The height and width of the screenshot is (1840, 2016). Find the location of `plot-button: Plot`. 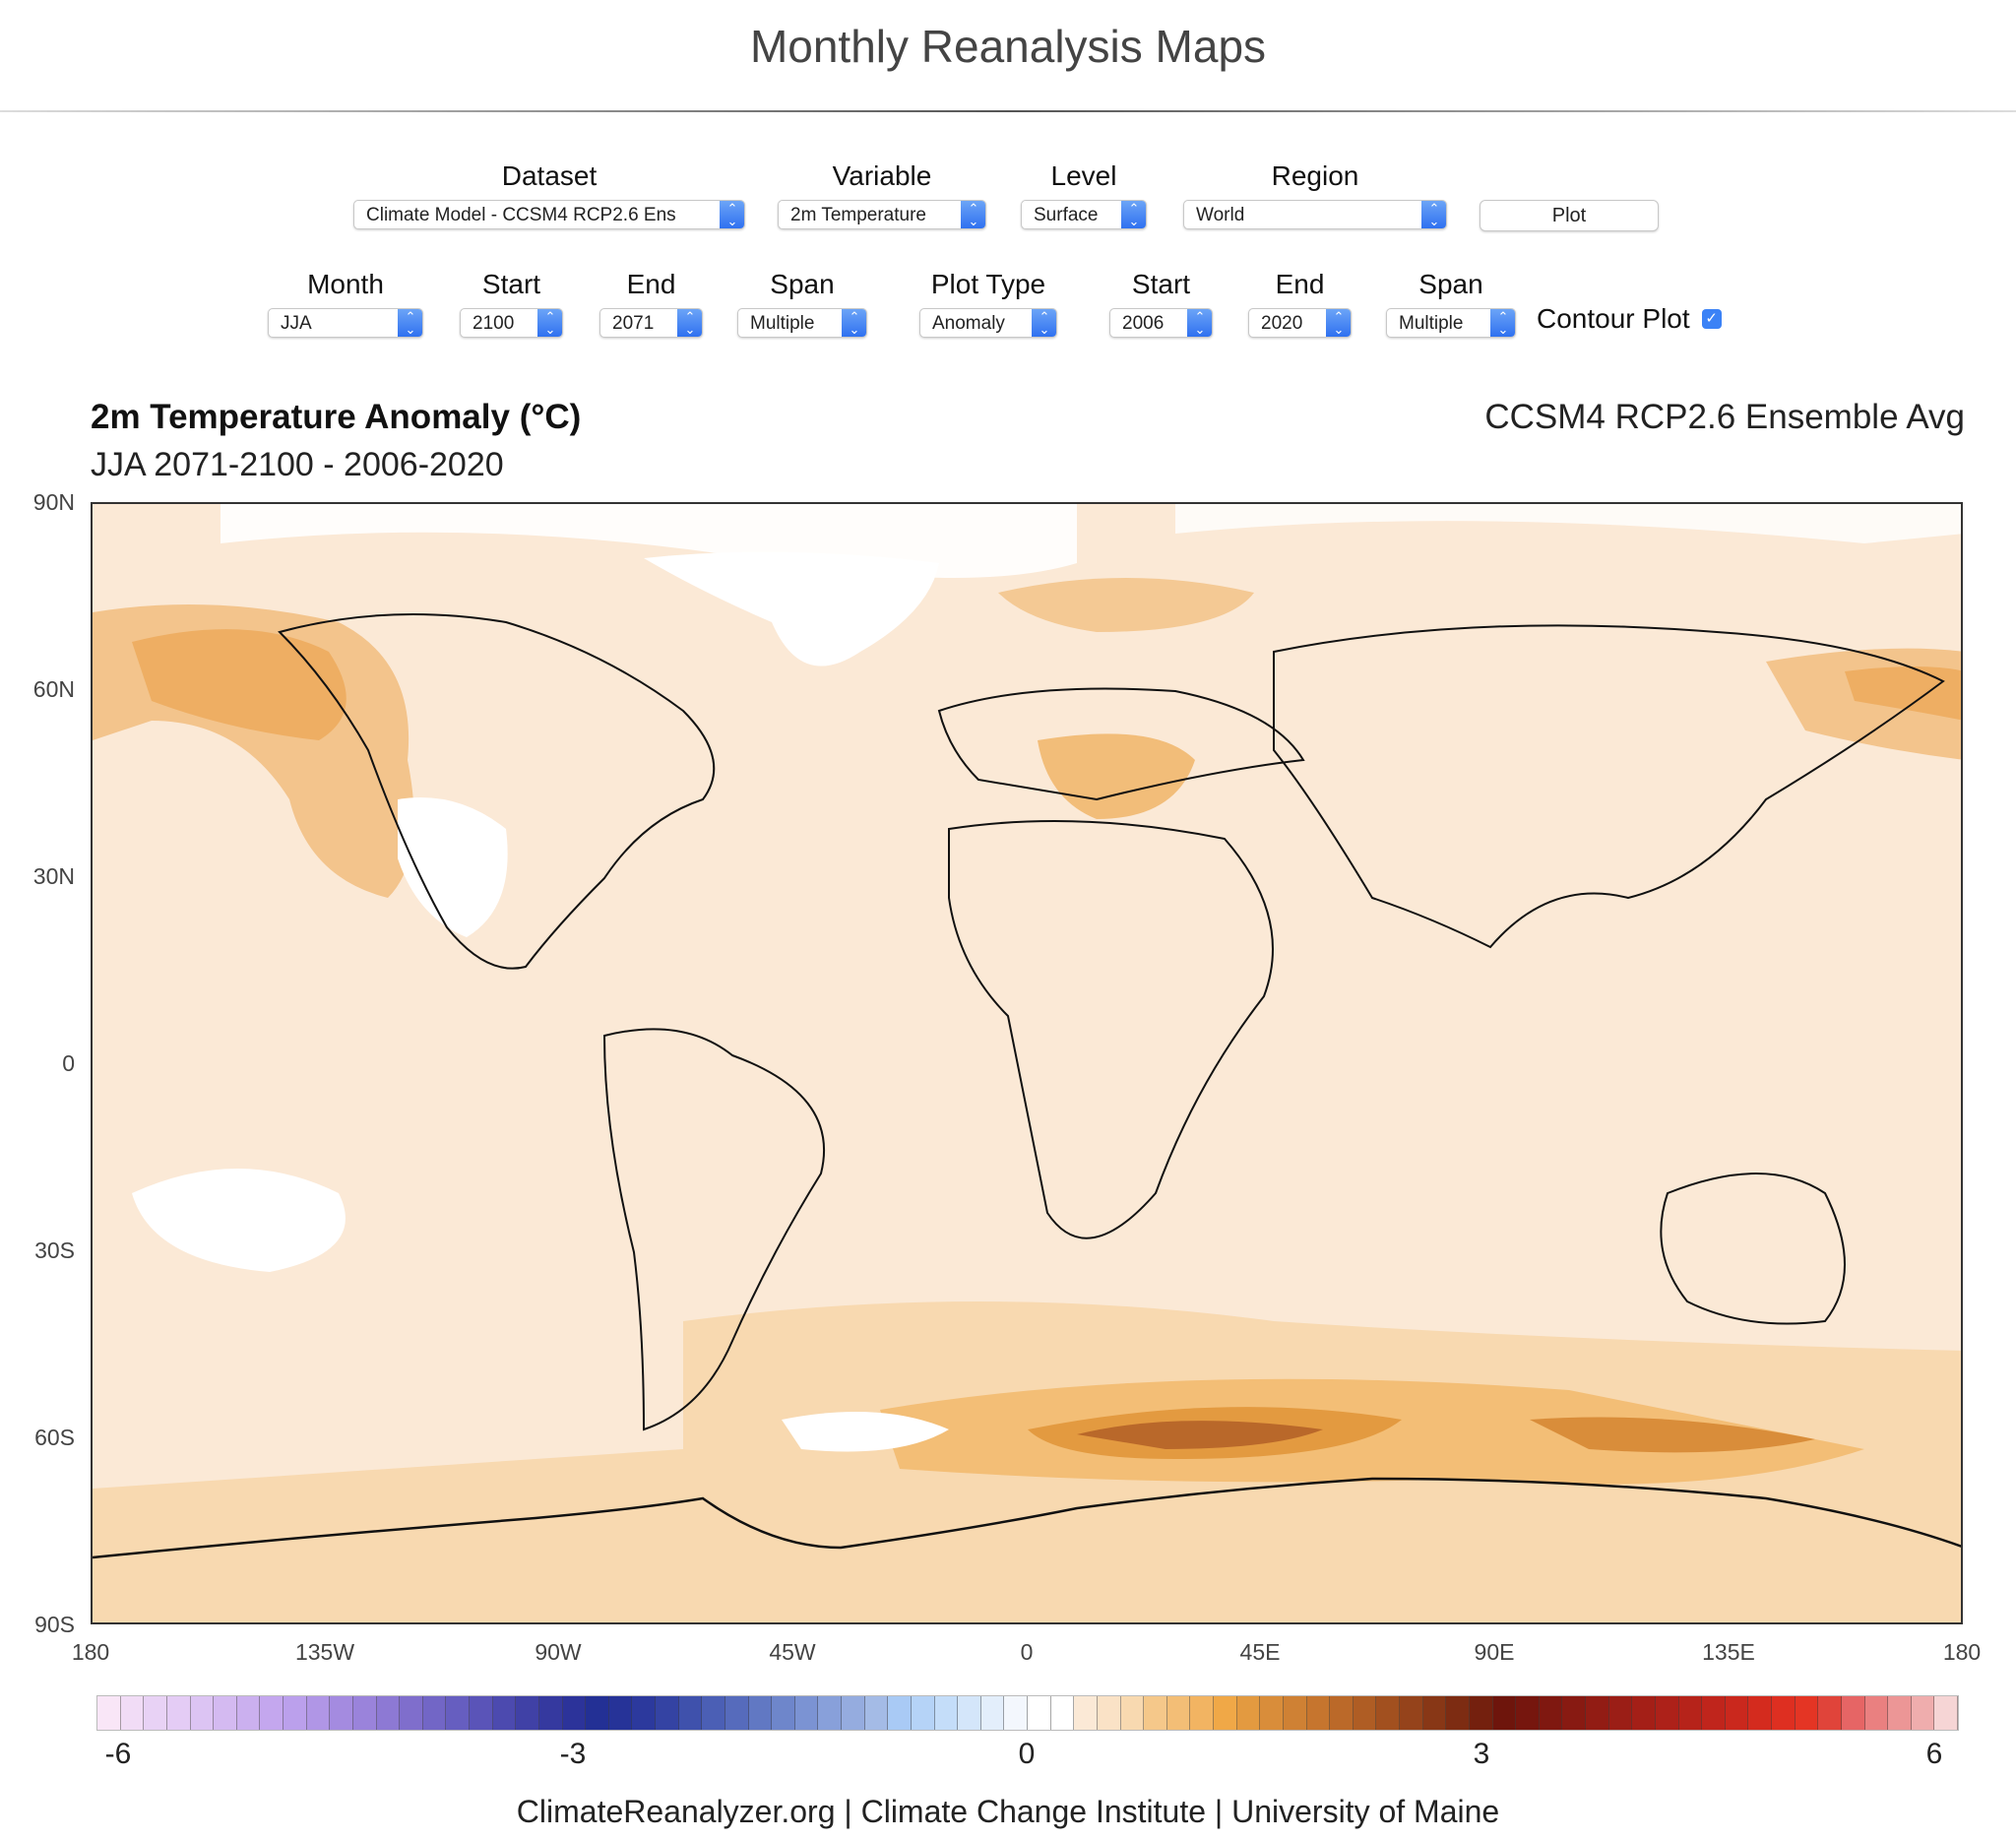

plot-button: Plot is located at coordinates (1569, 216).